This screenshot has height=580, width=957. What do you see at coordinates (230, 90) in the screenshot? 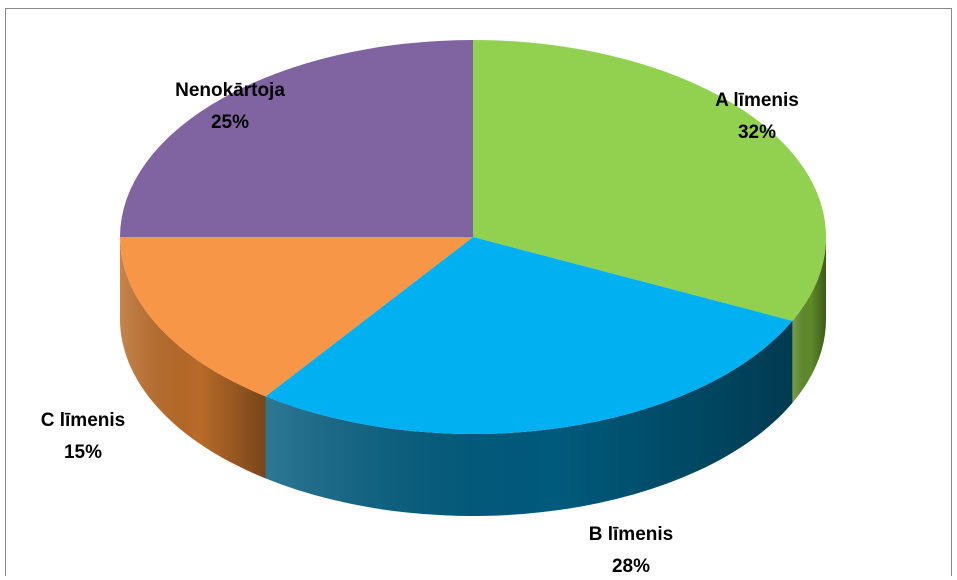
I see `slice-label-nenokartoja-name: Nenokārtoja` at bounding box center [230, 90].